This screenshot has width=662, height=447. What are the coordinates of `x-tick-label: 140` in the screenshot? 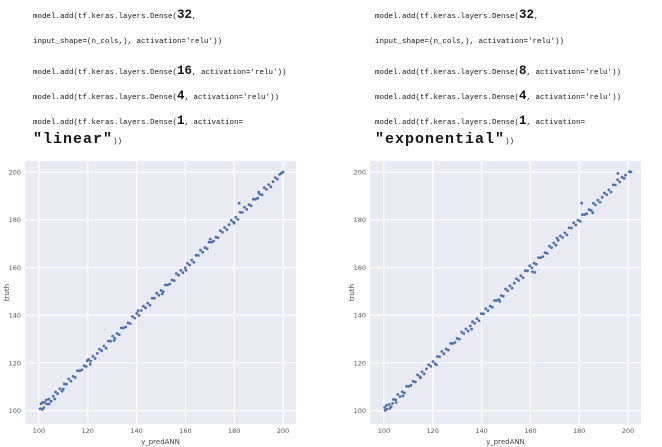 It's located at (136, 431).